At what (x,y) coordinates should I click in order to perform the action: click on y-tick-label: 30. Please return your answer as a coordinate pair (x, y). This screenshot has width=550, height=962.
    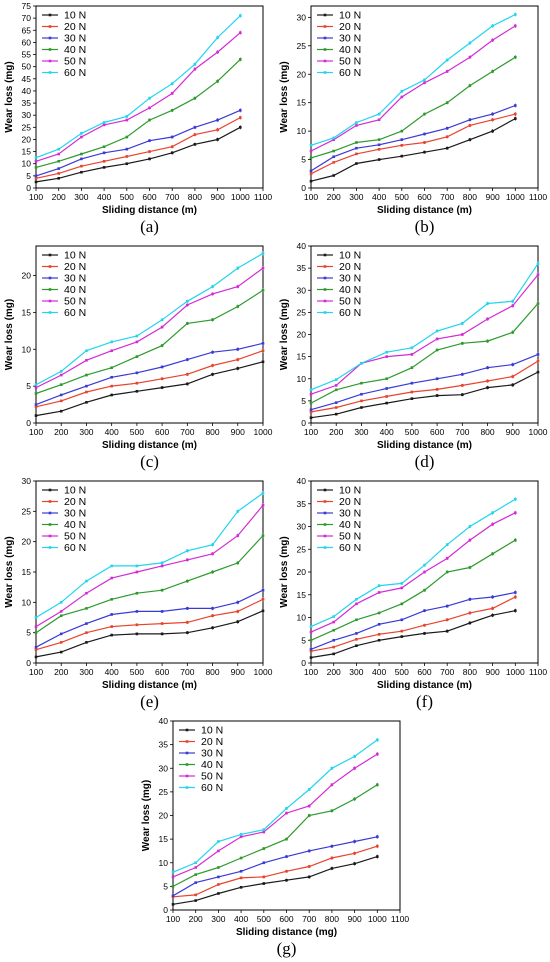
    Looking at the image, I should click on (302, 527).